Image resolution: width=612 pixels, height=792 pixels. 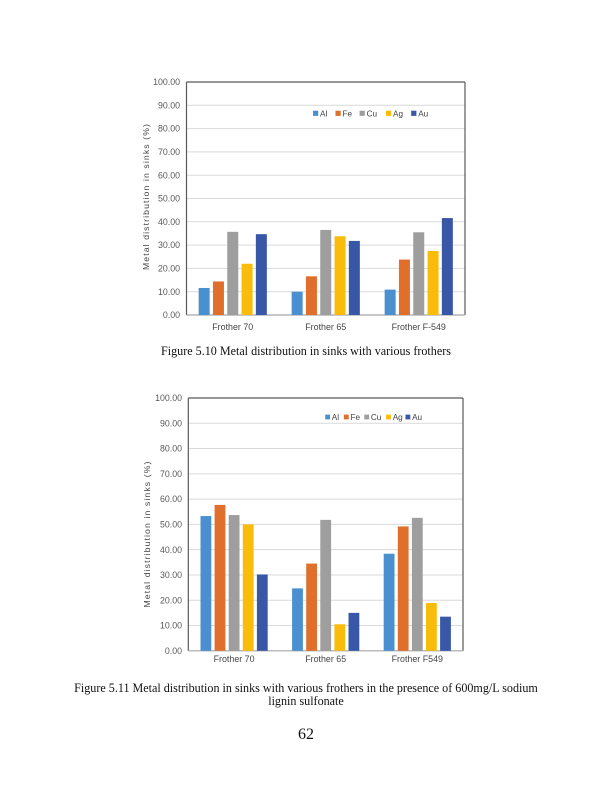 What do you see at coordinates (419, 327) in the screenshot?
I see `svg-text: Frother F-549` at bounding box center [419, 327].